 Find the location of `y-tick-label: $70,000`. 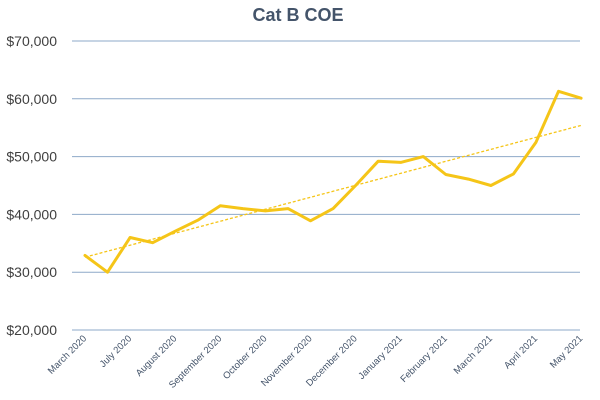

y-tick-label: $70,000 is located at coordinates (31, 41).